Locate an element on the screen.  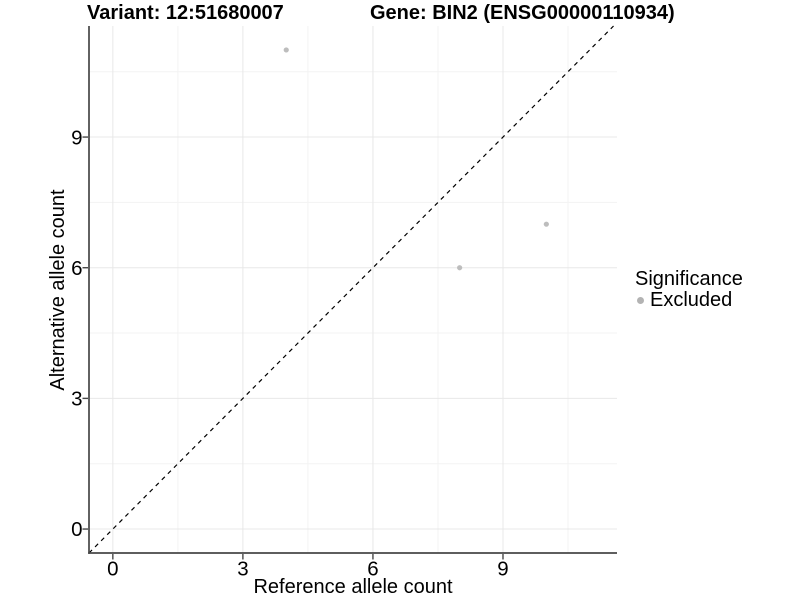
plot-title-variant: Variant: 12:51680007 is located at coordinates (185, 13).